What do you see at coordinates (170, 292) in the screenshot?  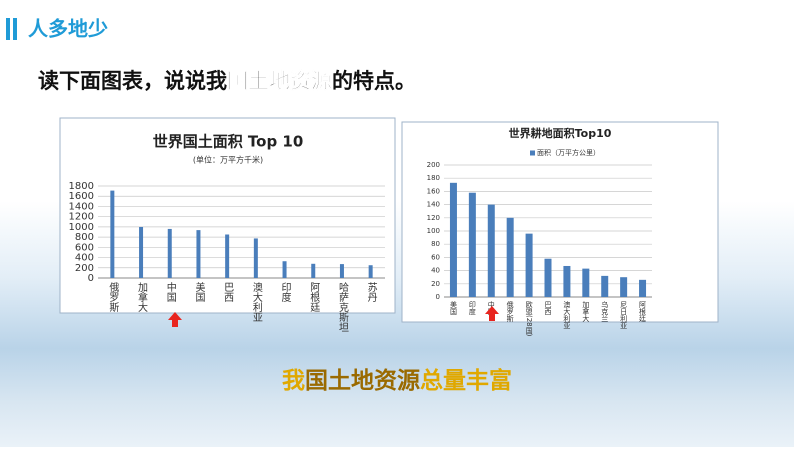 I see `x-tick-label: 中国` at bounding box center [170, 292].